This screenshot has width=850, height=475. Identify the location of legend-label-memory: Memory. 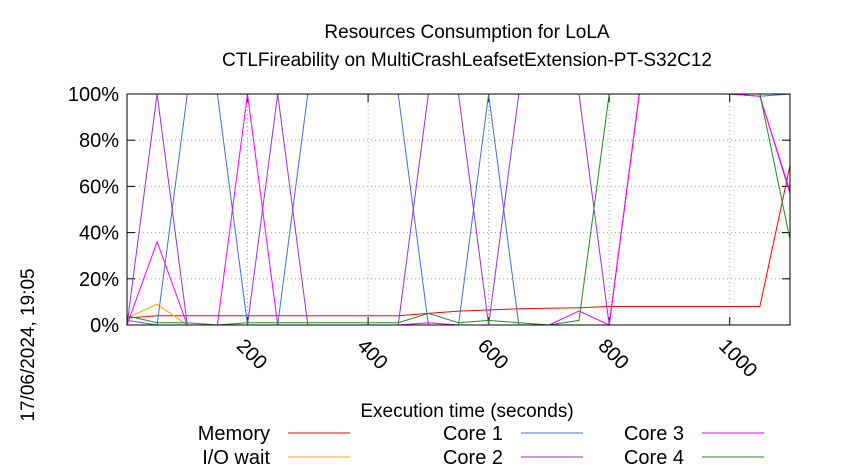
(234, 434).